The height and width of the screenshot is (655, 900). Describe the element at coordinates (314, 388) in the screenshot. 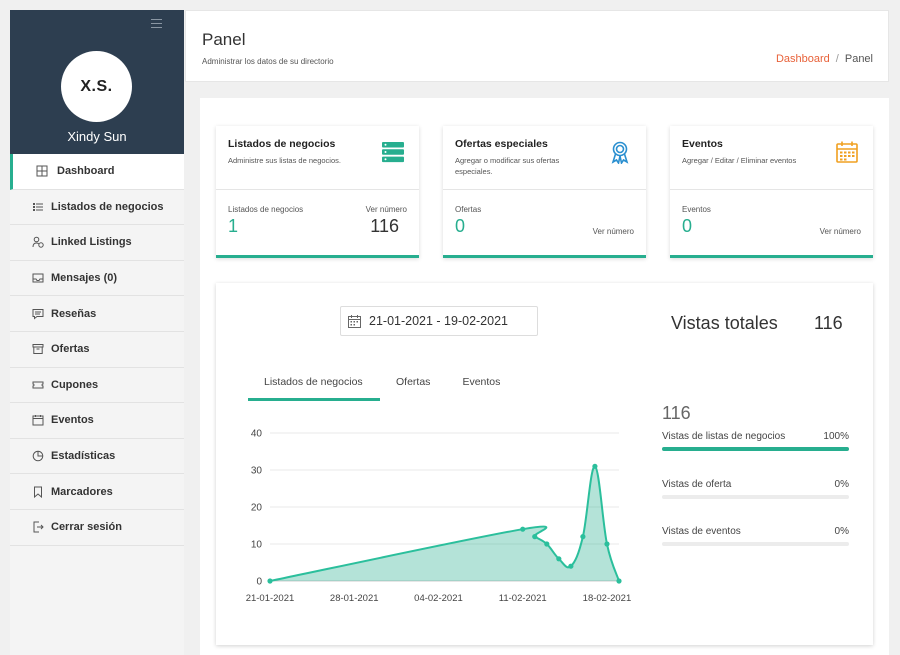

I see `tab-listados: Listados de negocios` at that location.